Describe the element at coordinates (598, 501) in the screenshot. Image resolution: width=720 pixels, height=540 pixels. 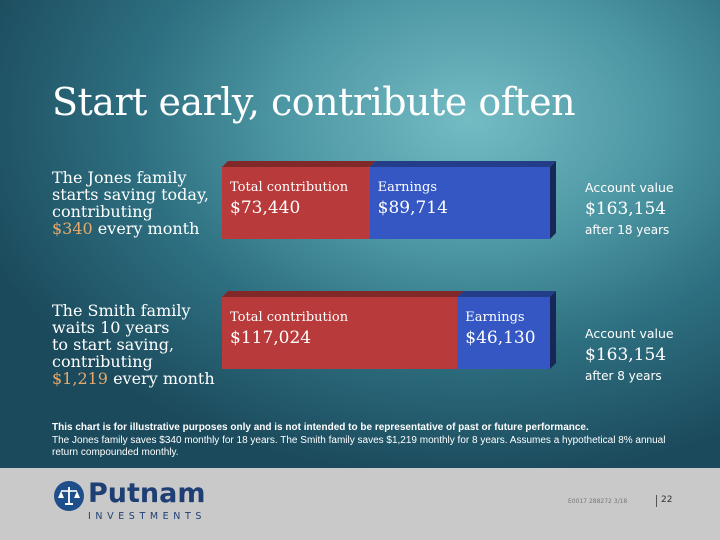
I see `footer-code: E0017 288272 3/18` at that location.